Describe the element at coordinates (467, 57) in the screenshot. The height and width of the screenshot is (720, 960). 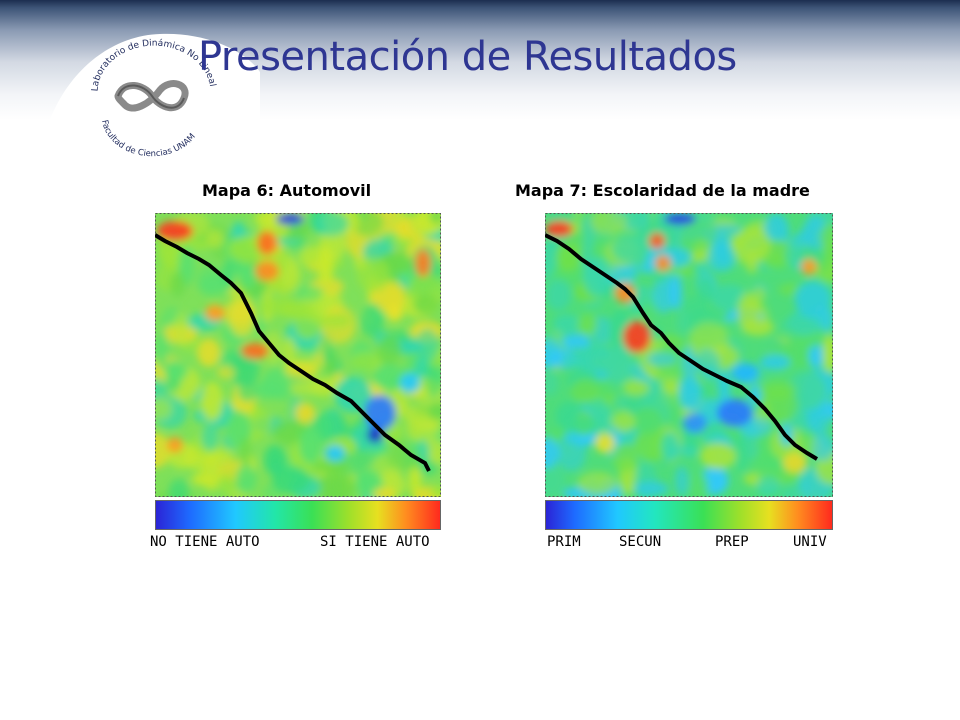
I see `slide-title: Presentación de Resultados` at that location.